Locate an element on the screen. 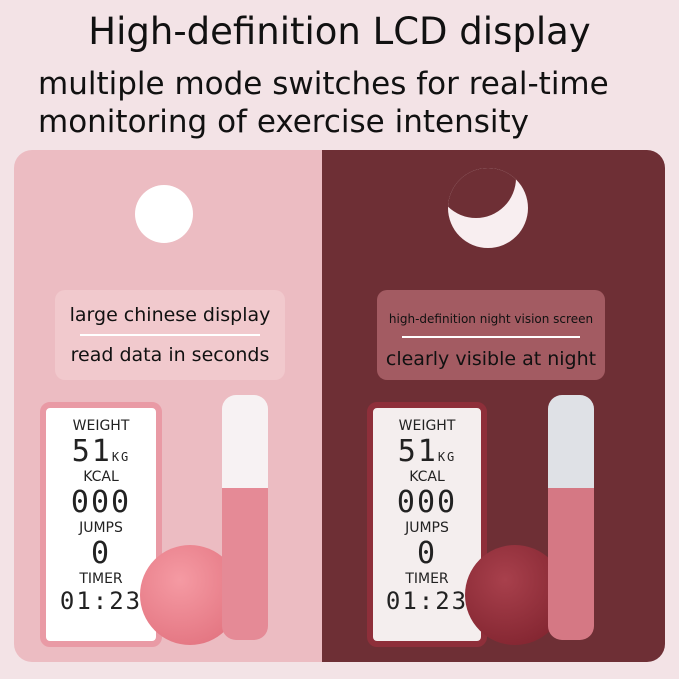  night-caption-1: high-definition night vision screen is located at coordinates (491, 319).